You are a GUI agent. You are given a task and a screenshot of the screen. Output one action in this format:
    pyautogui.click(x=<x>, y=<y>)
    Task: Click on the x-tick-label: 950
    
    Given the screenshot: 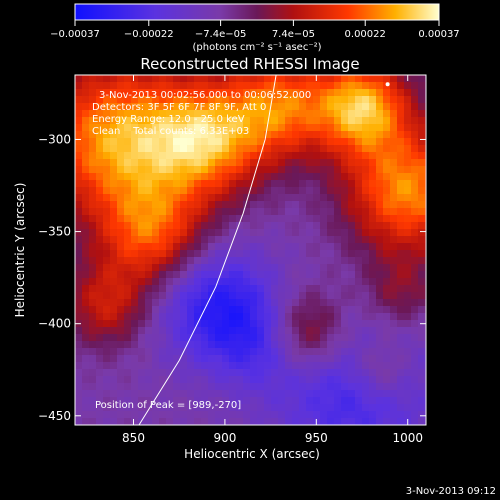 What is the action you would take?
    pyautogui.click(x=316, y=438)
    